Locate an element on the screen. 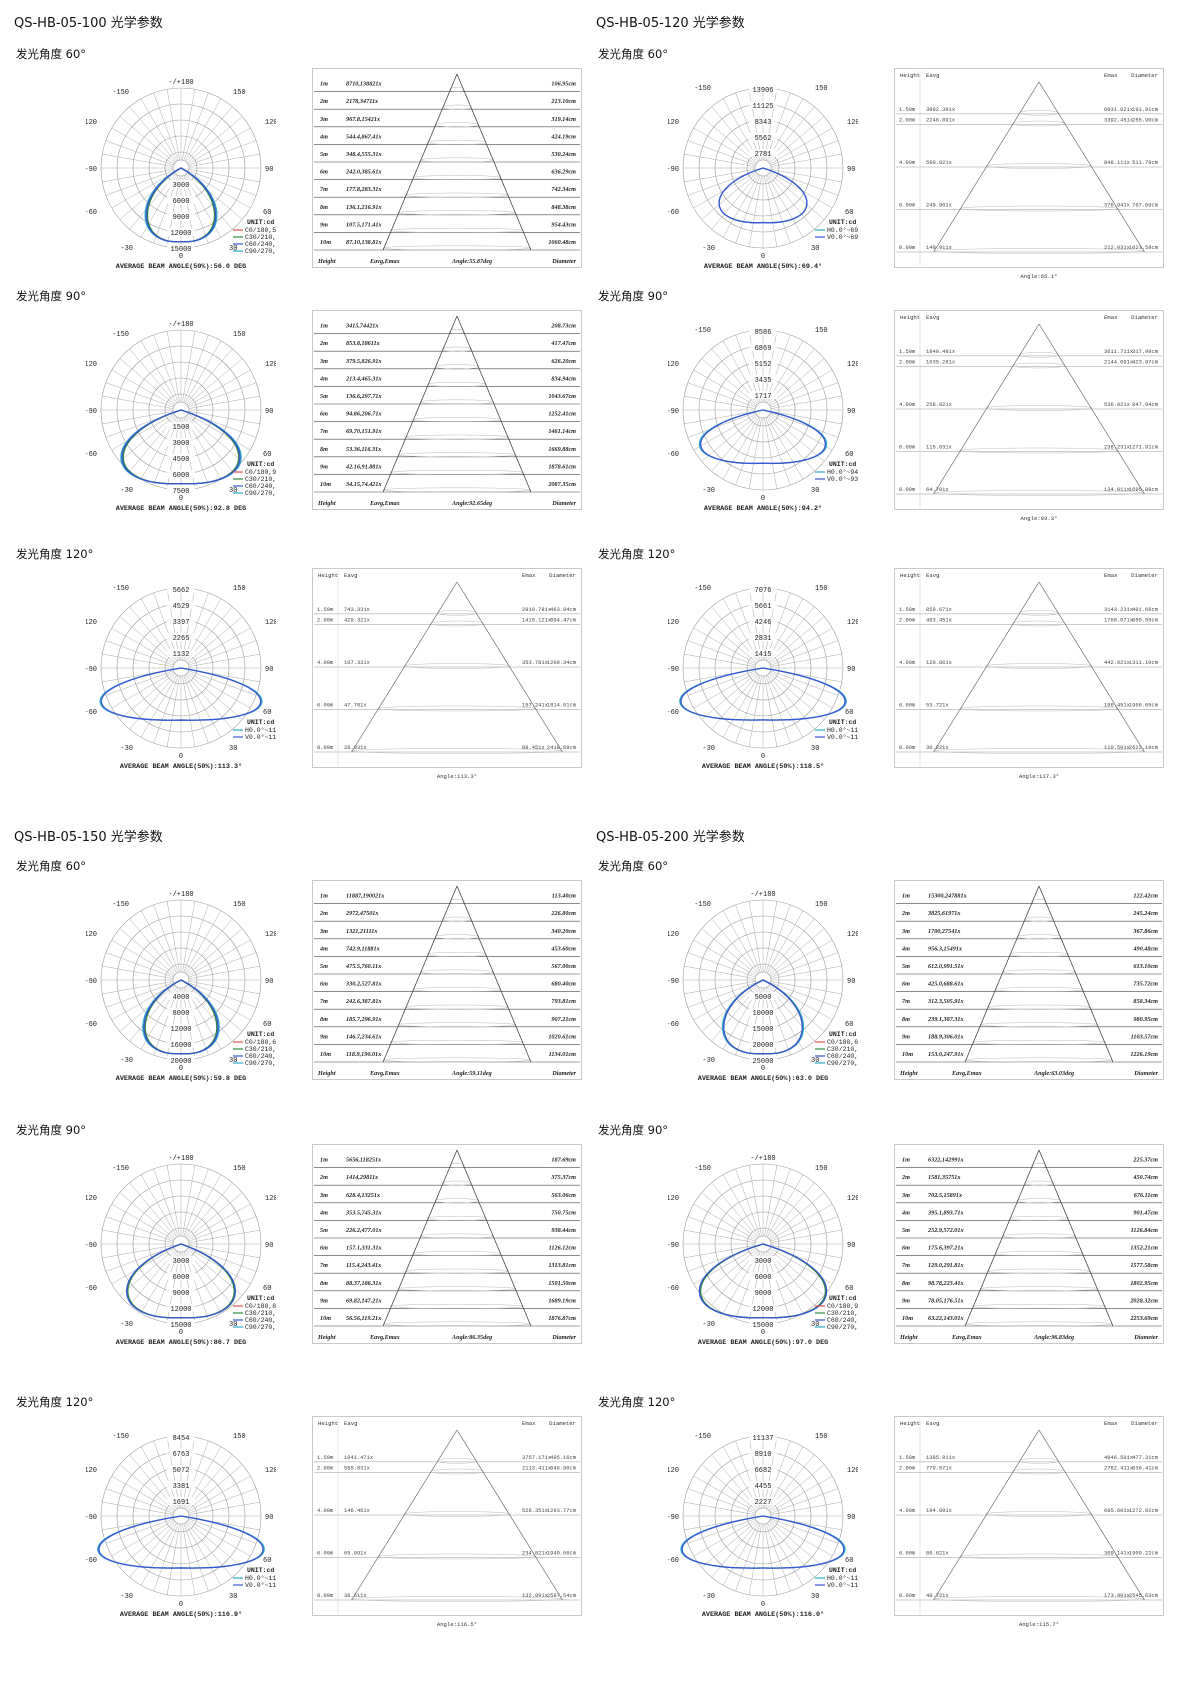  legend-entry: C60/240,97.0 is located at coordinates (842, 1320).